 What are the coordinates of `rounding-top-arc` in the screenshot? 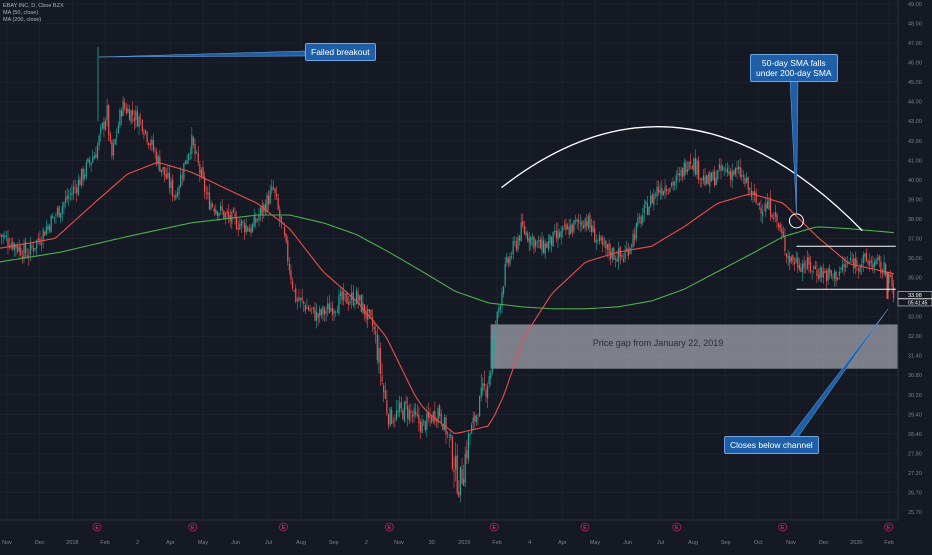 It's located at (682, 179).